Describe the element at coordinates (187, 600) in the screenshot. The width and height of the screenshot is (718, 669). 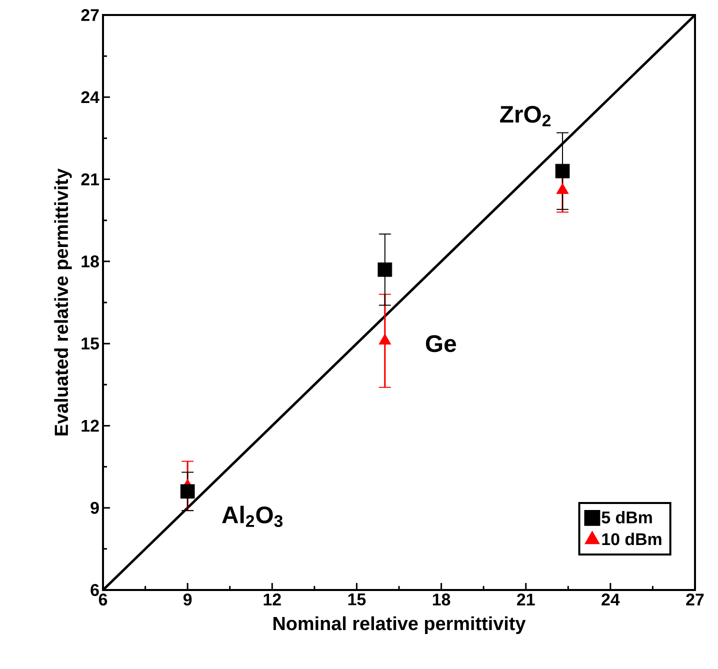
I see `x-tick-label: 9` at that location.